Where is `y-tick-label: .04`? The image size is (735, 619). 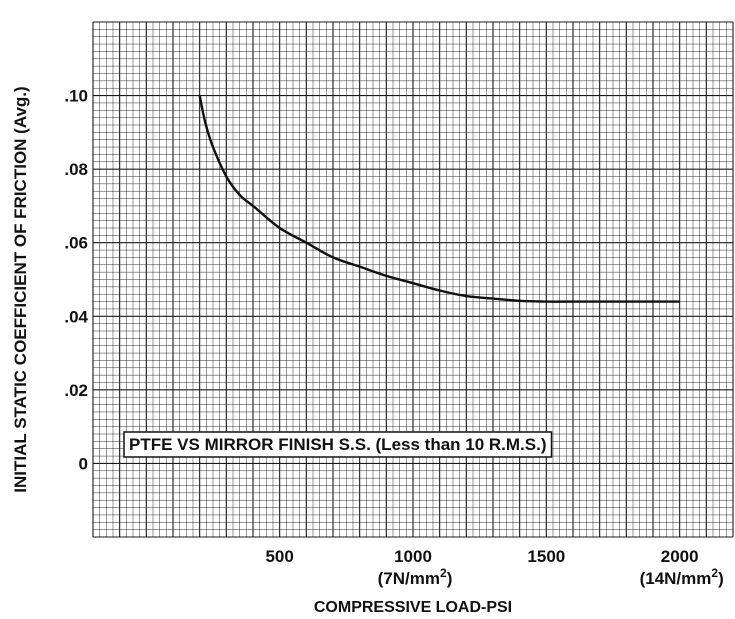
y-tick-label: .04 is located at coordinates (76, 316).